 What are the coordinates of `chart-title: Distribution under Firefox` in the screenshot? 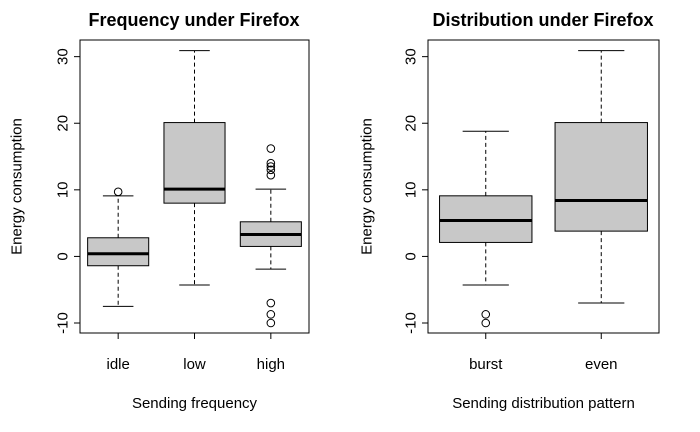 It's located at (542, 20).